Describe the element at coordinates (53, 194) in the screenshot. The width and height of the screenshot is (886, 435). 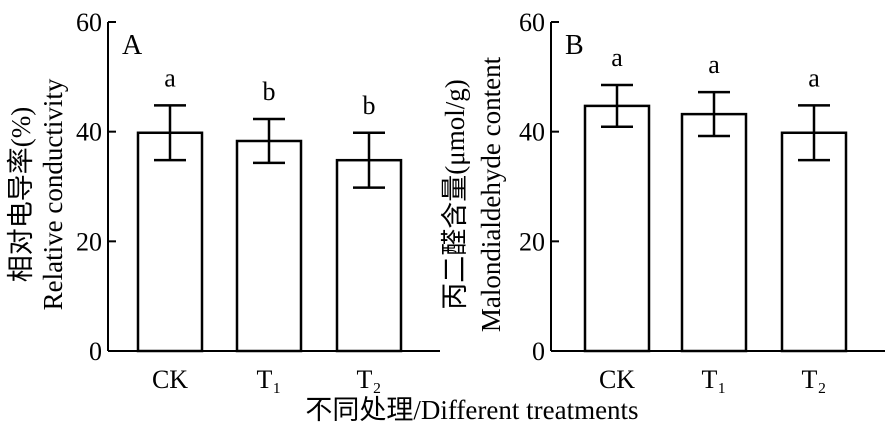
I see `y-axis-title-en: Relative conductivity` at that location.